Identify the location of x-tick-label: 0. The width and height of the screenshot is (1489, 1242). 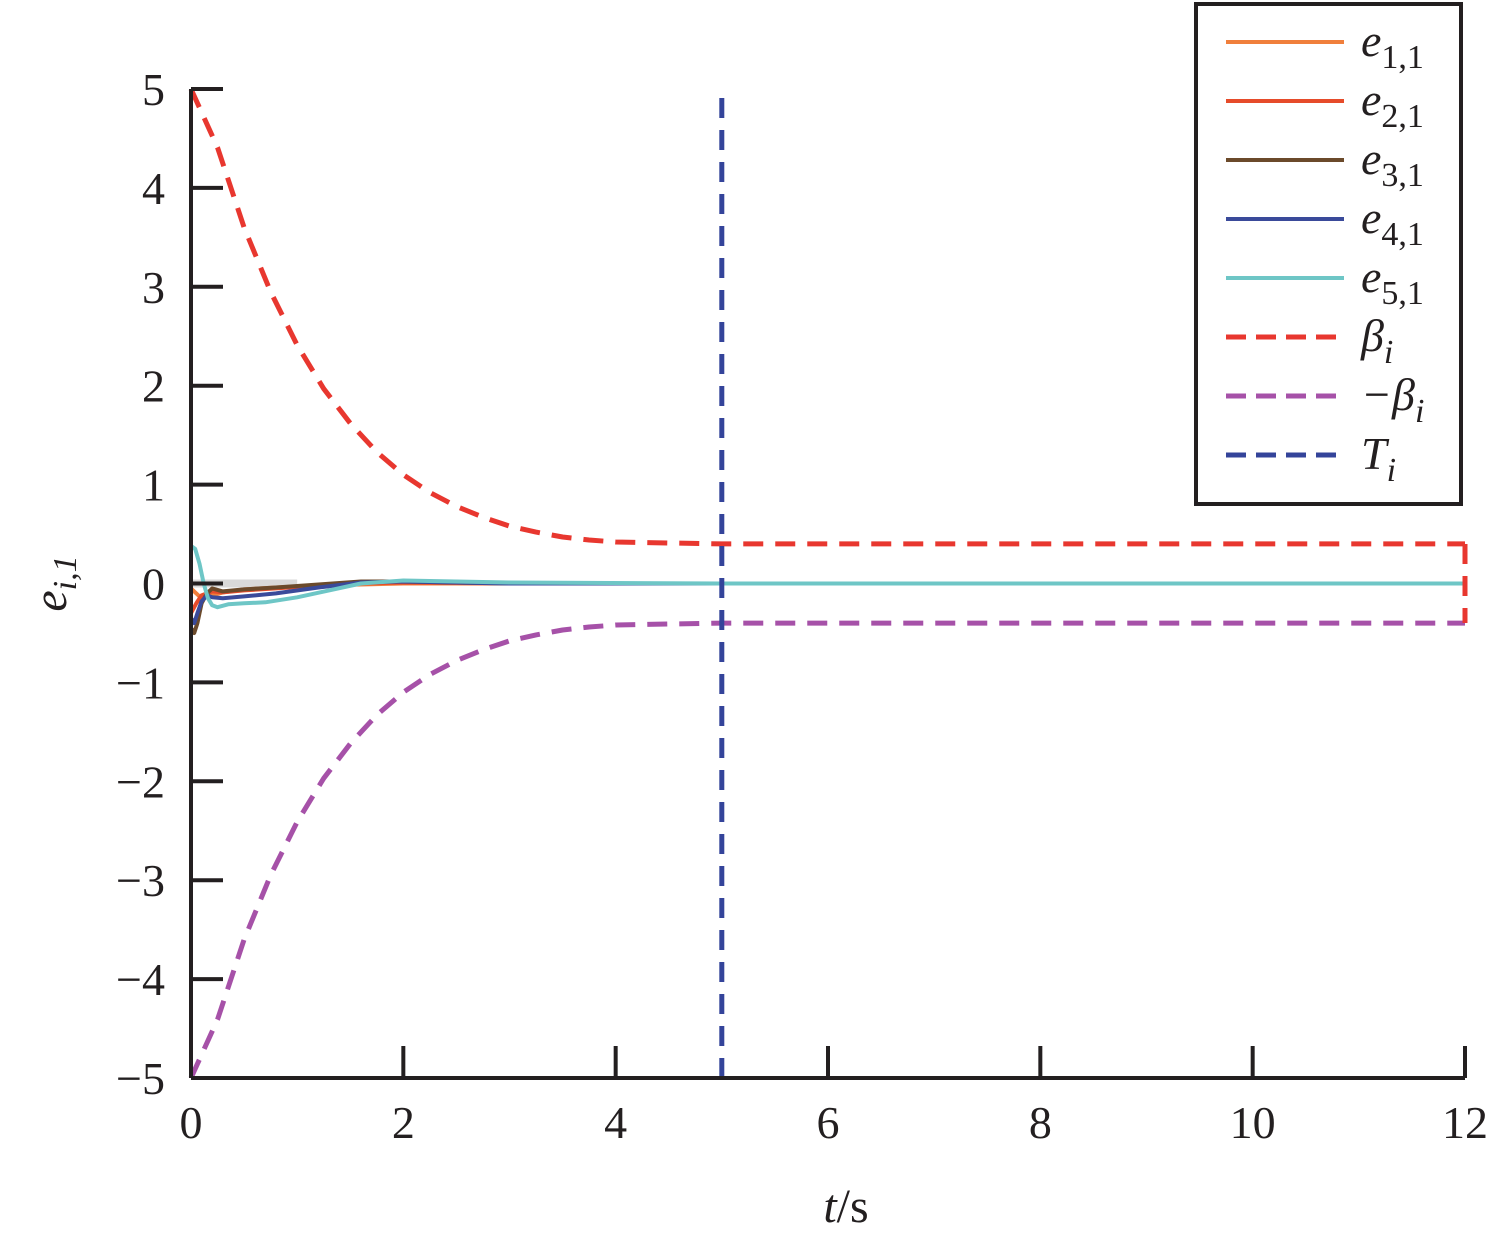
(191, 1122).